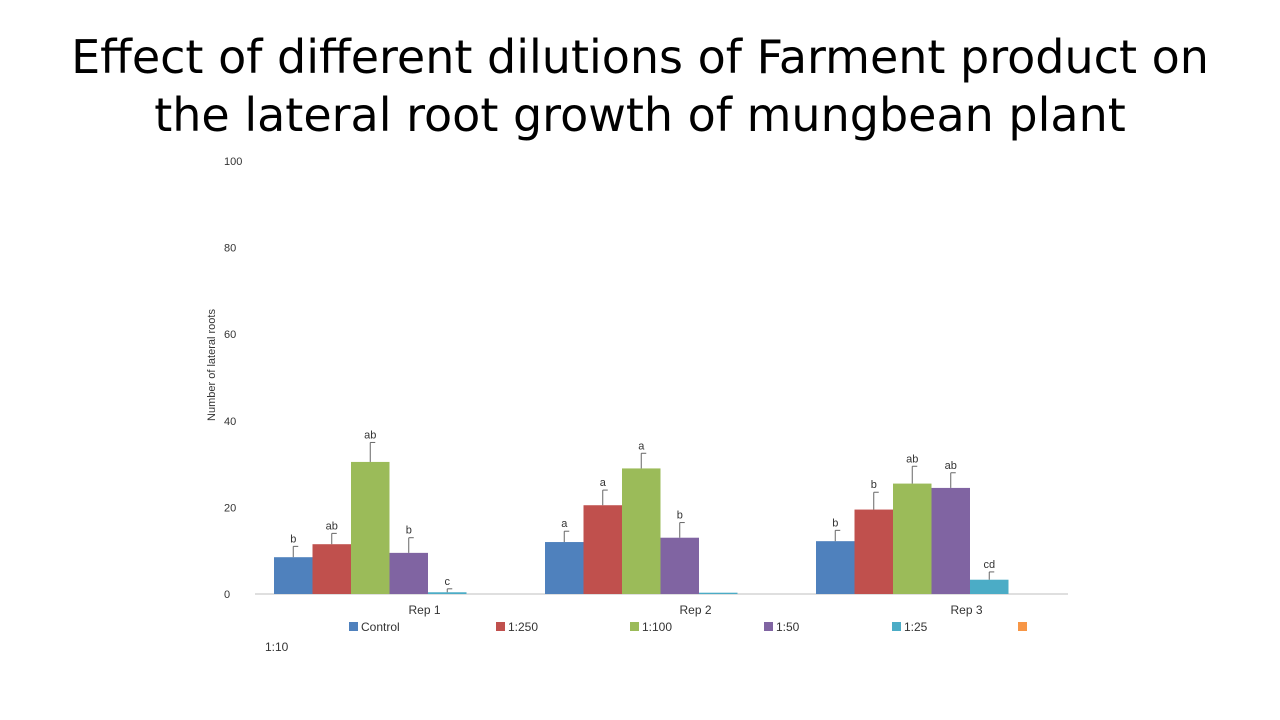 This screenshot has height=720, width=1280. Describe the element at coordinates (230, 335) in the screenshot. I see `y-tick-label: 60` at that location.